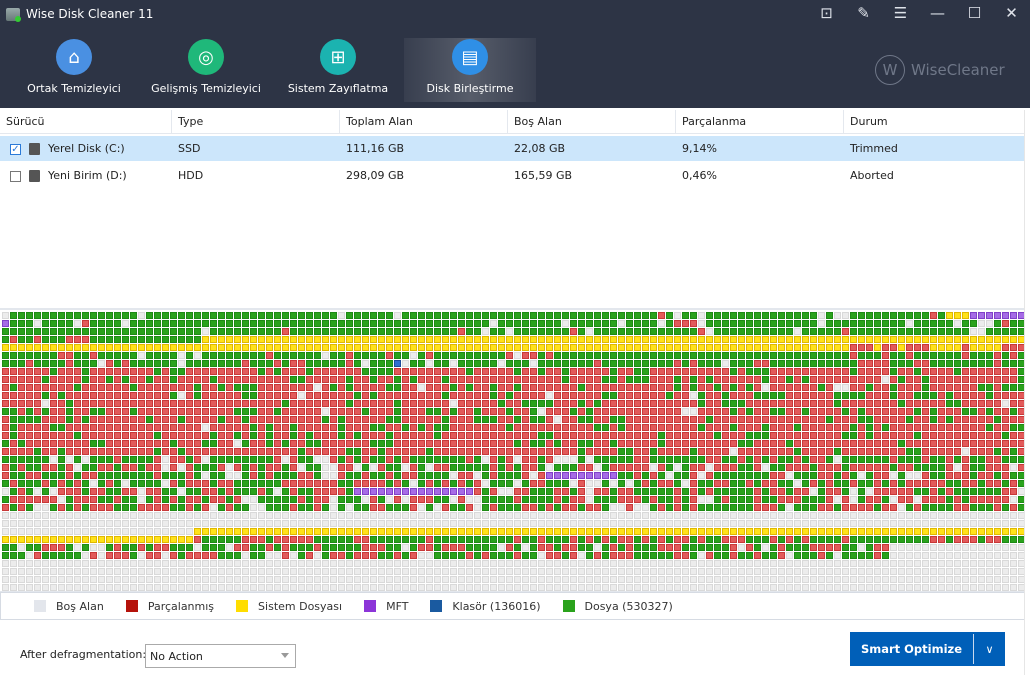 The height and width of the screenshot is (675, 1030). I want to click on scrollbar, so click(1027, 392).